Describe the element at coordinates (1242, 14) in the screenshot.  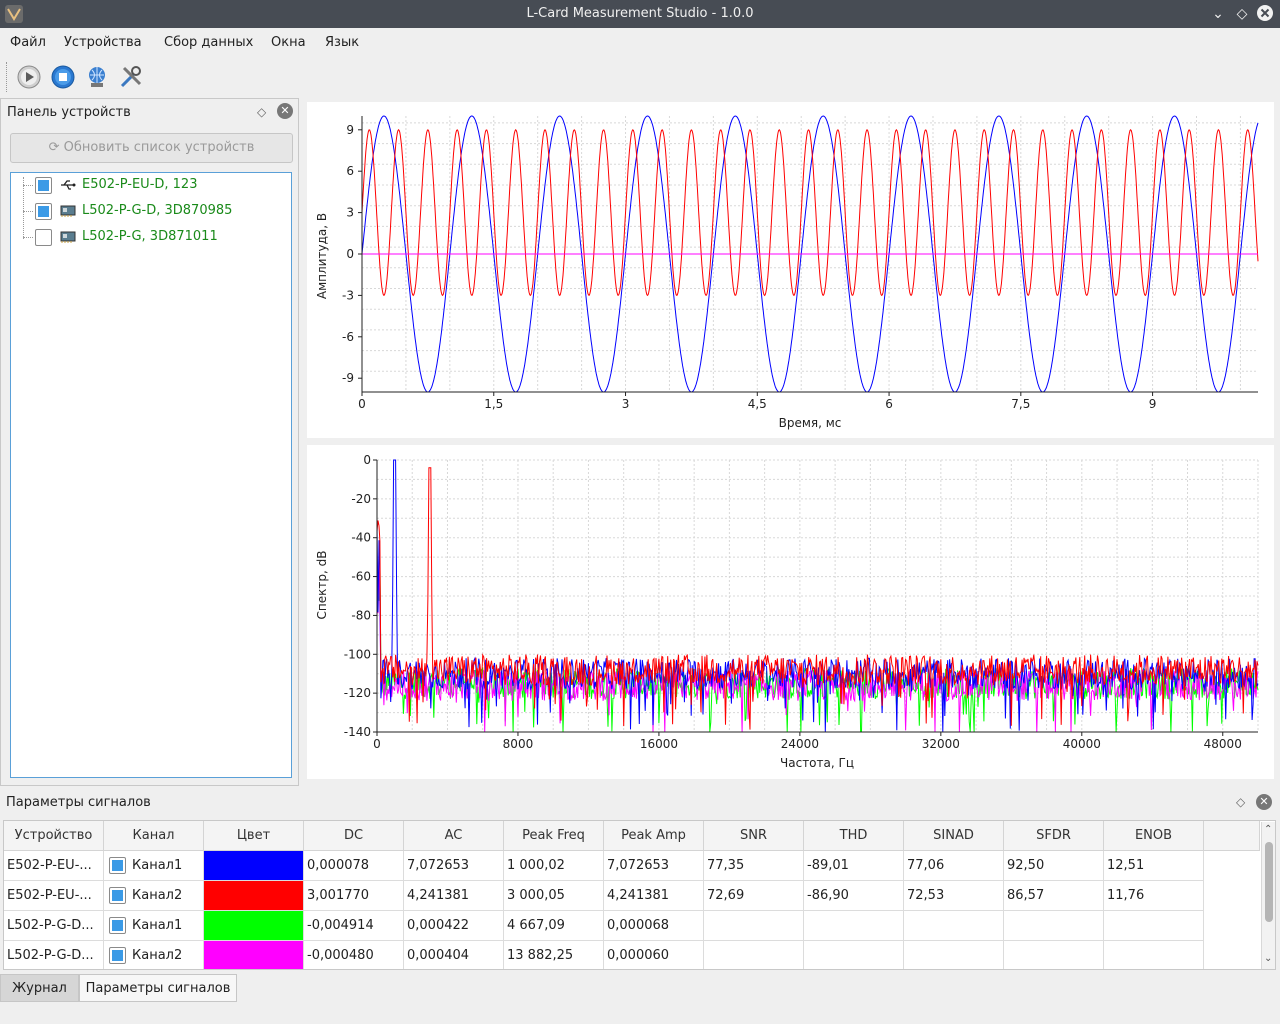
I see `maximize-icon: ◇` at that location.